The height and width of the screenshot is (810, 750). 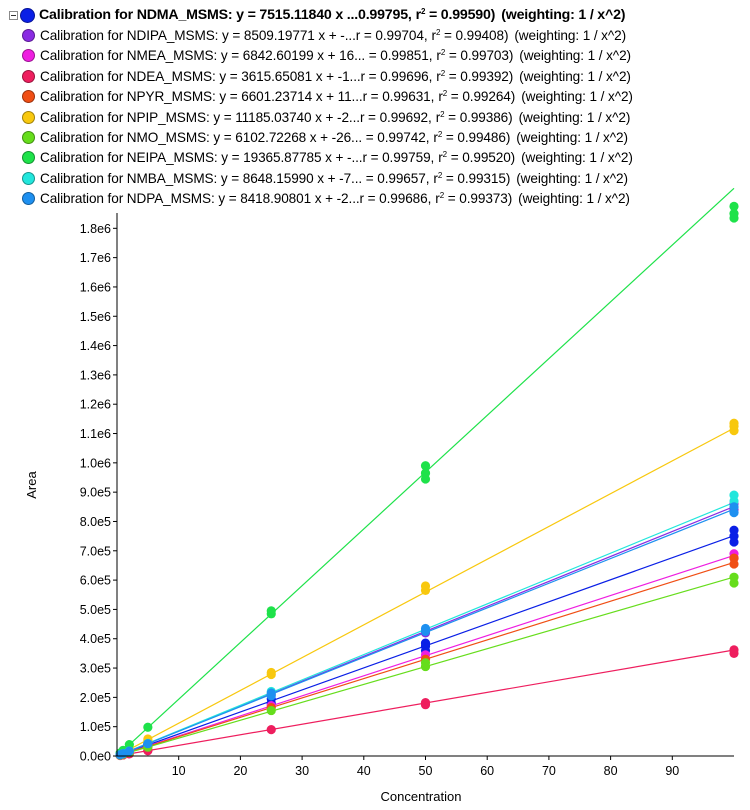 I want to click on y-tick-label: 1.6e6, so click(x=95, y=287).